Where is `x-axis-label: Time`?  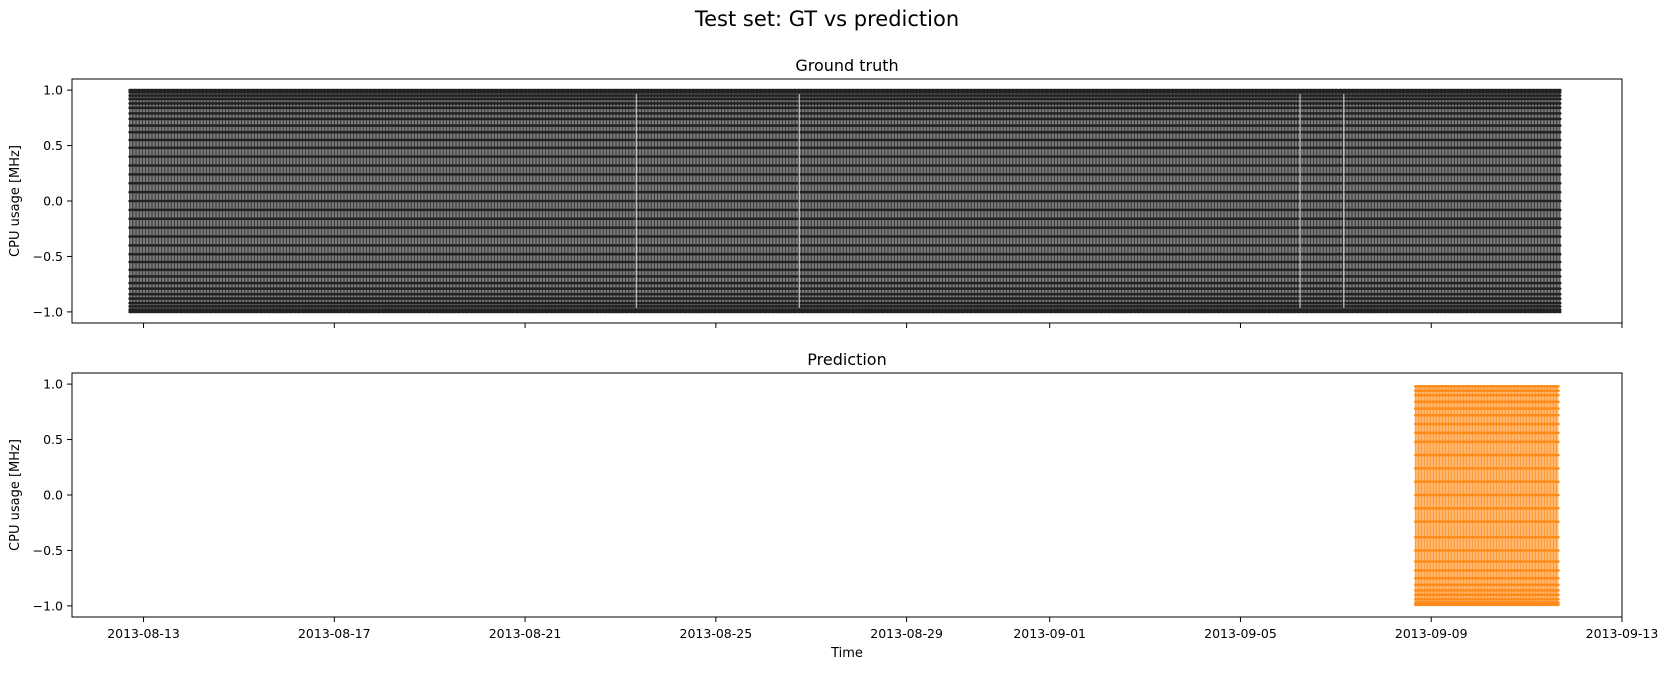 x-axis-label: Time is located at coordinates (846, 653).